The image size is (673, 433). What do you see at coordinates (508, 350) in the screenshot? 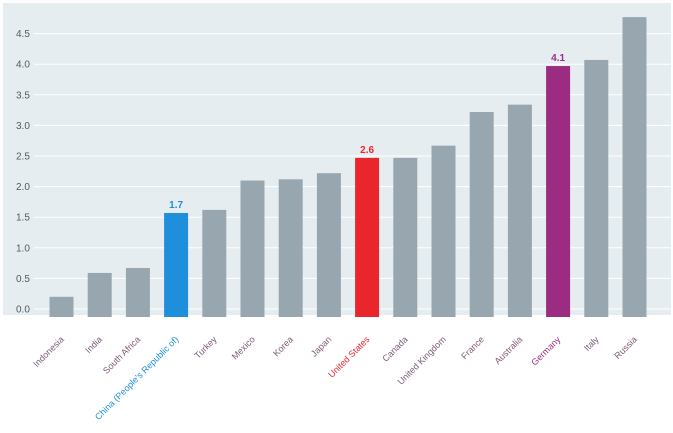
I see `x-tick-label: Australia` at bounding box center [508, 350].